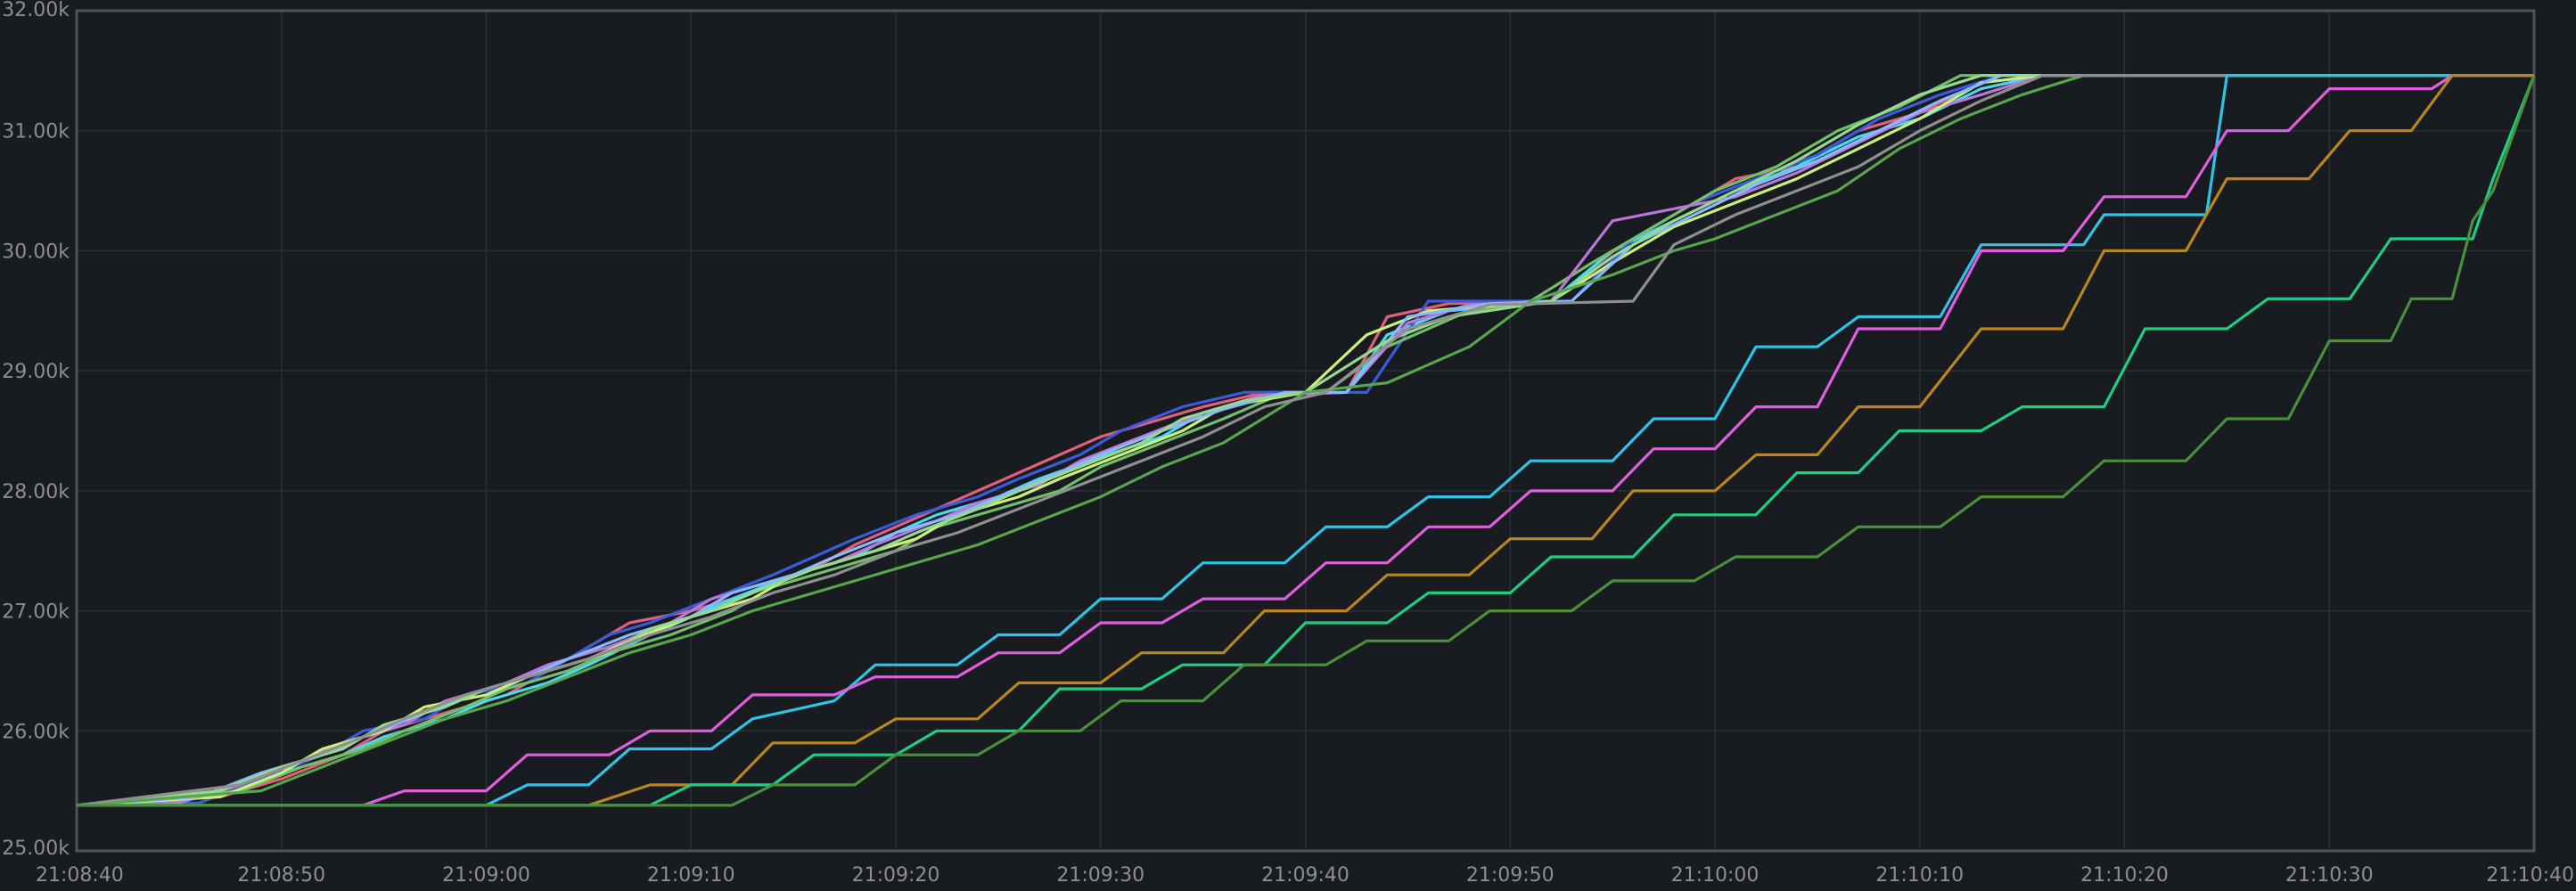 This screenshot has width=2576, height=891. What do you see at coordinates (36, 732) in the screenshot?
I see `y-tick-label: 26.00k` at bounding box center [36, 732].